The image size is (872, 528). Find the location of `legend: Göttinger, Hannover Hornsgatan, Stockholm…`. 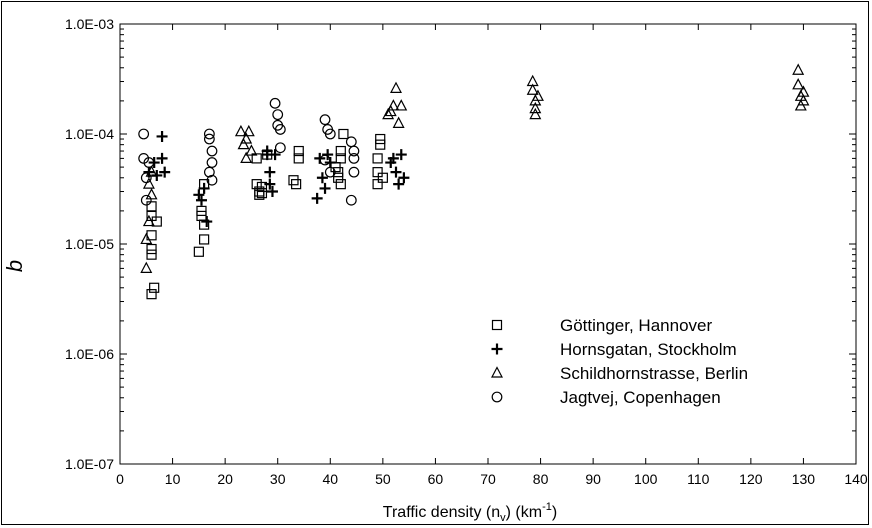

legend: Göttinger, Hannover Hornsgatan, Stockholm… is located at coordinates (619, 361).